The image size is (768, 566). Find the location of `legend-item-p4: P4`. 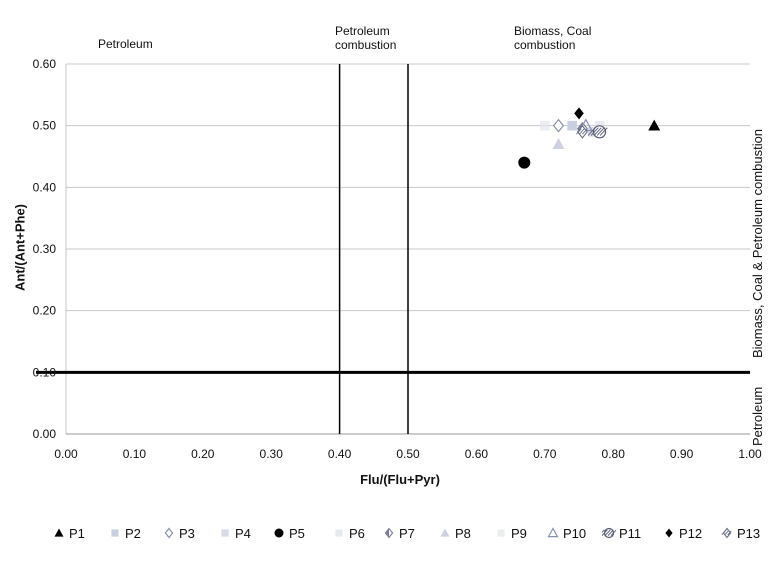

legend-item-p4: P4 is located at coordinates (234, 533).